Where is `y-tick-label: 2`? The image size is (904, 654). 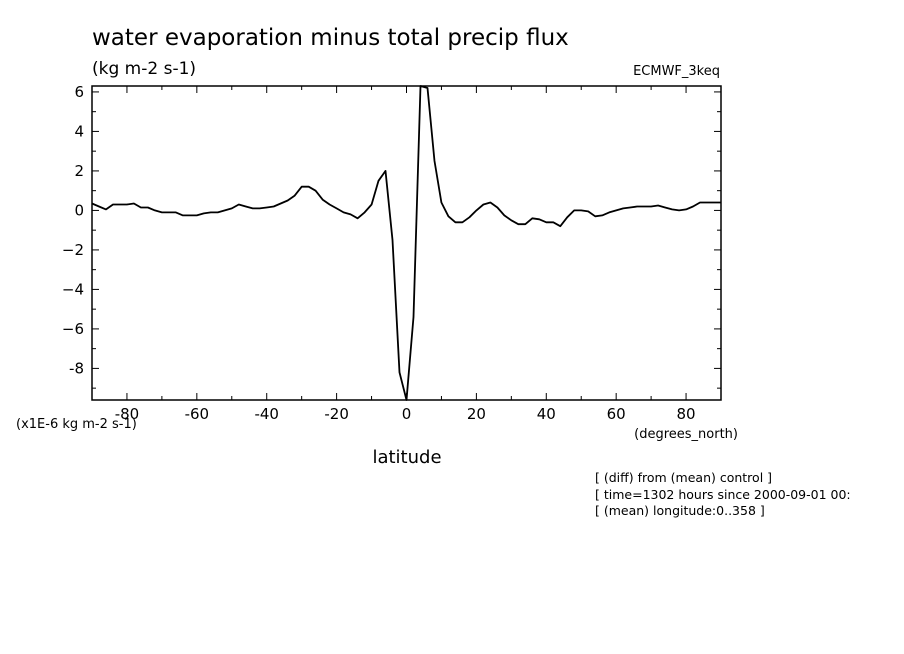 y-tick-label: 2 is located at coordinates (79, 171).